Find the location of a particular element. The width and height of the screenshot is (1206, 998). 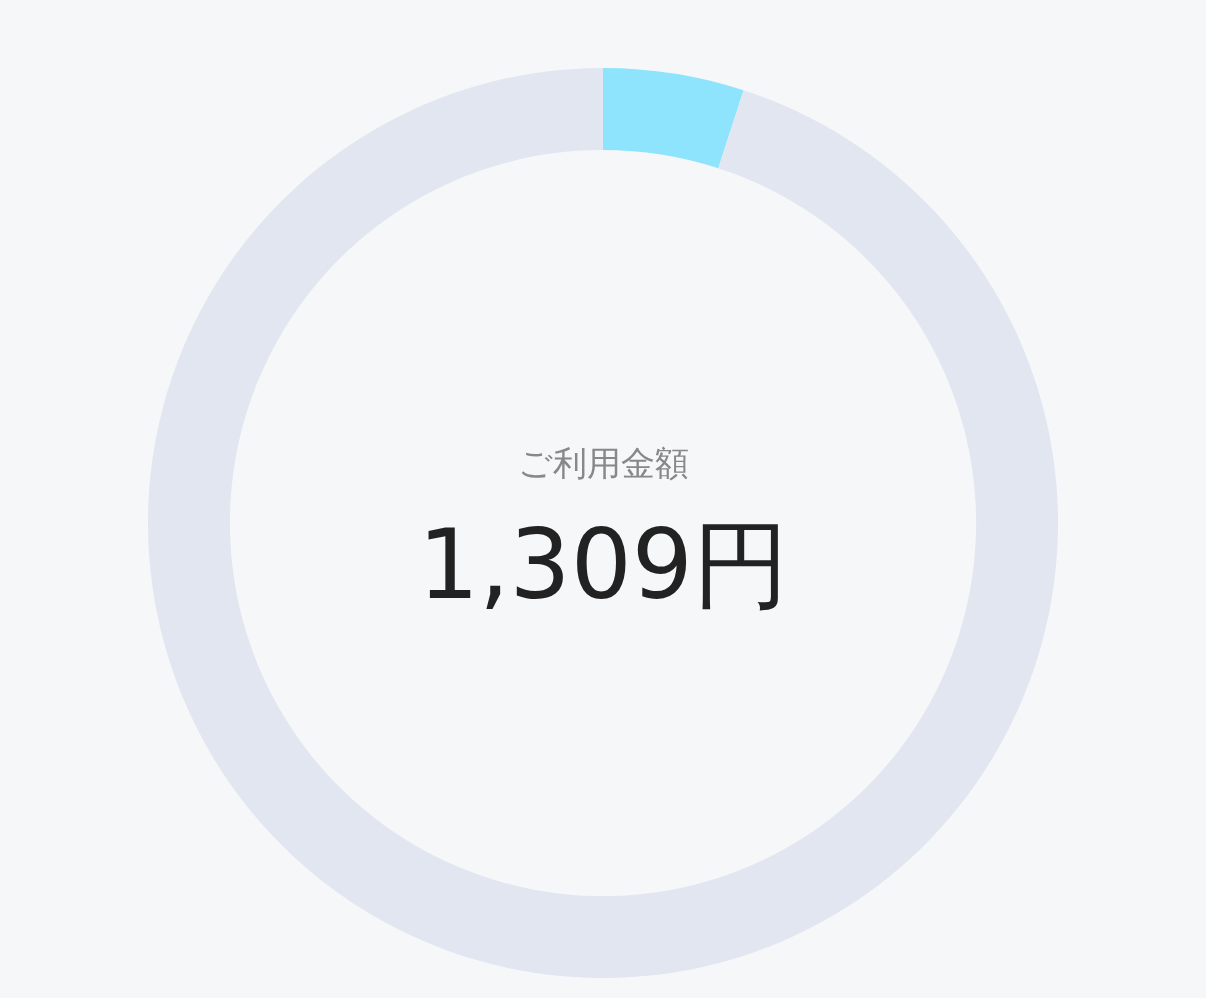

donut-slice is located at coordinates (673, 118).